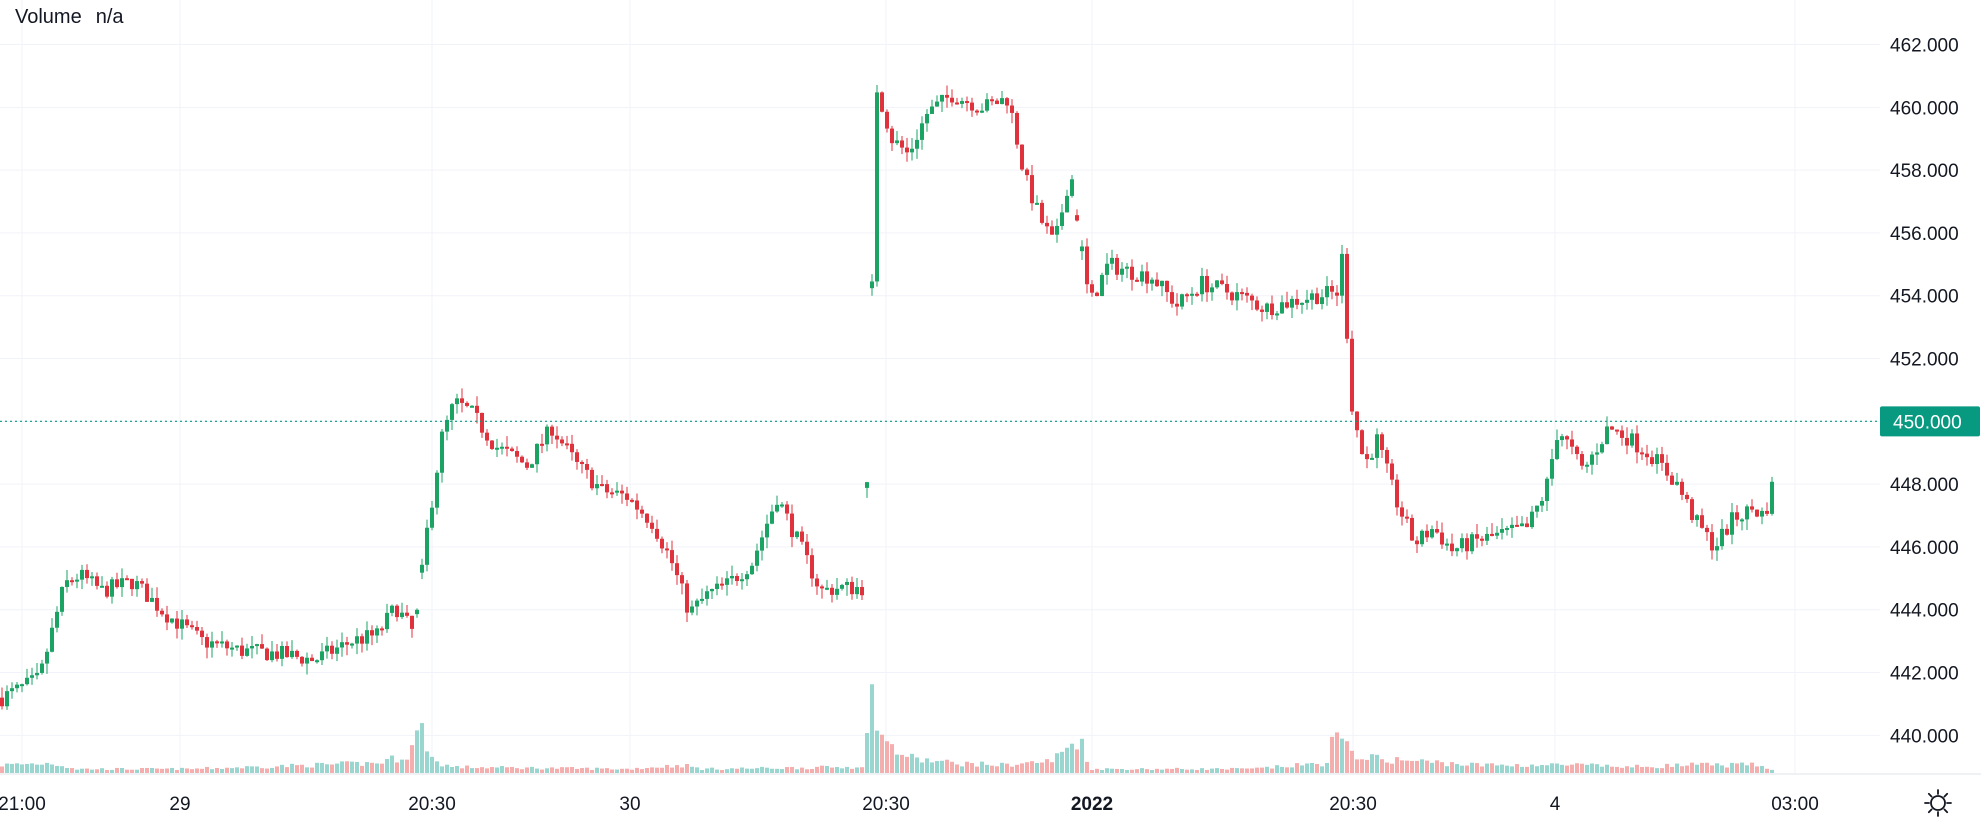 Image resolution: width=1981 pixels, height=827 pixels. I want to click on price-tick-label: 454.000, so click(1924, 297).